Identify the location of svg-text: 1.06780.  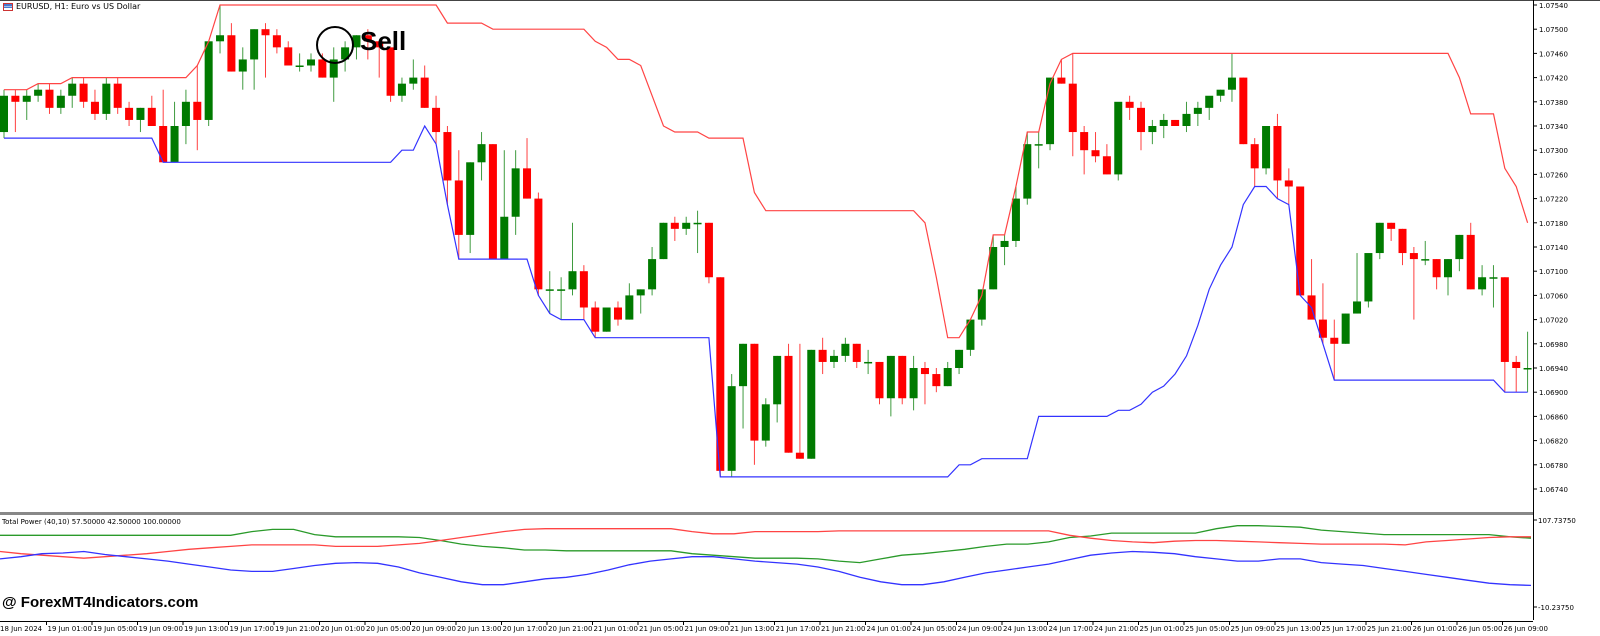
(1553, 466).